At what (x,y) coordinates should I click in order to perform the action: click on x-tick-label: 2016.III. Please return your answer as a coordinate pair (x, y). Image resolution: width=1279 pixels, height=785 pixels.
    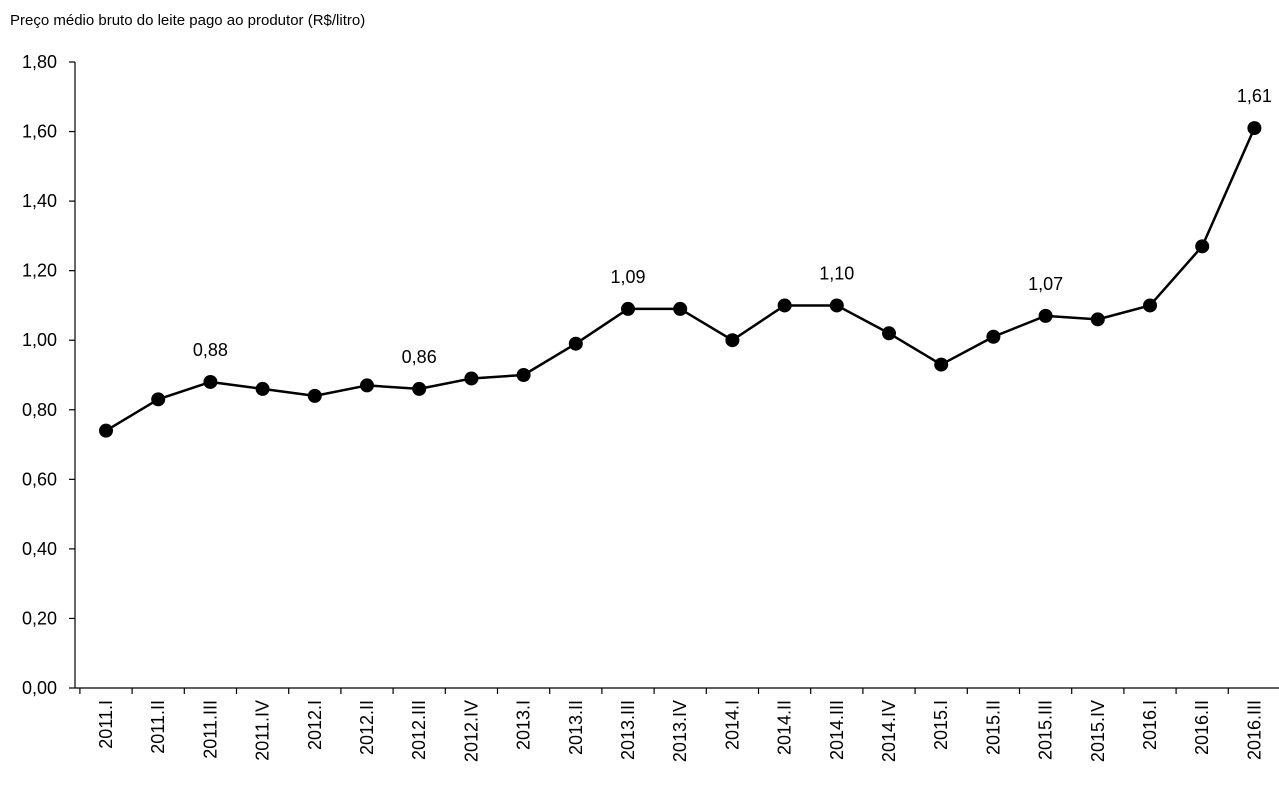
    Looking at the image, I should click on (1254, 730).